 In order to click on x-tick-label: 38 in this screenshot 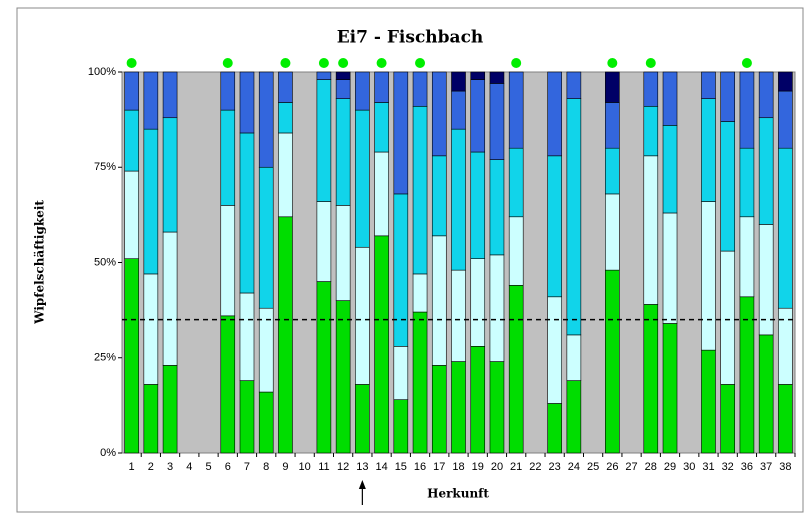, I will do `click(785, 467)`.